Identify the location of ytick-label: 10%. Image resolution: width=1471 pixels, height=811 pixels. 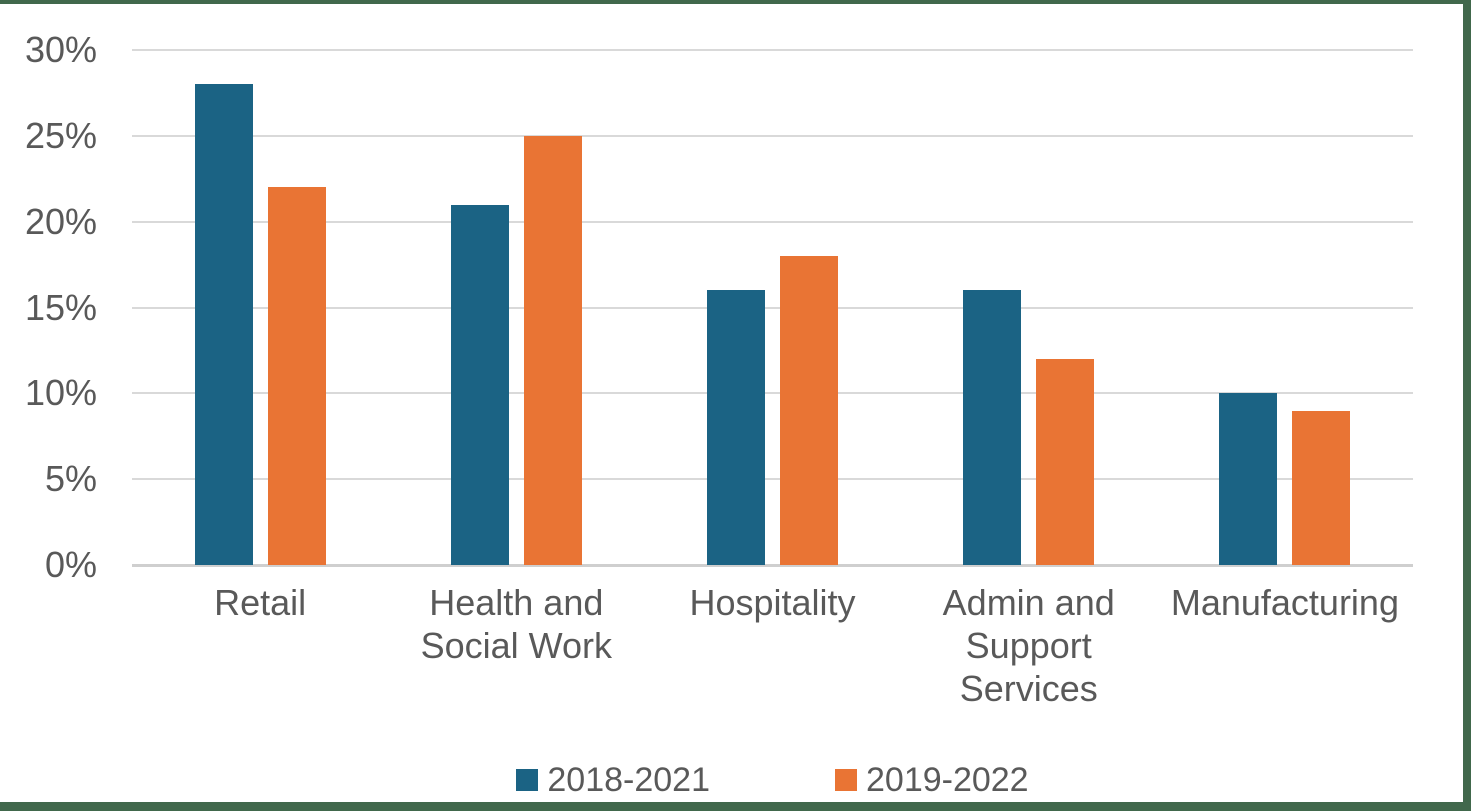
(60, 393).